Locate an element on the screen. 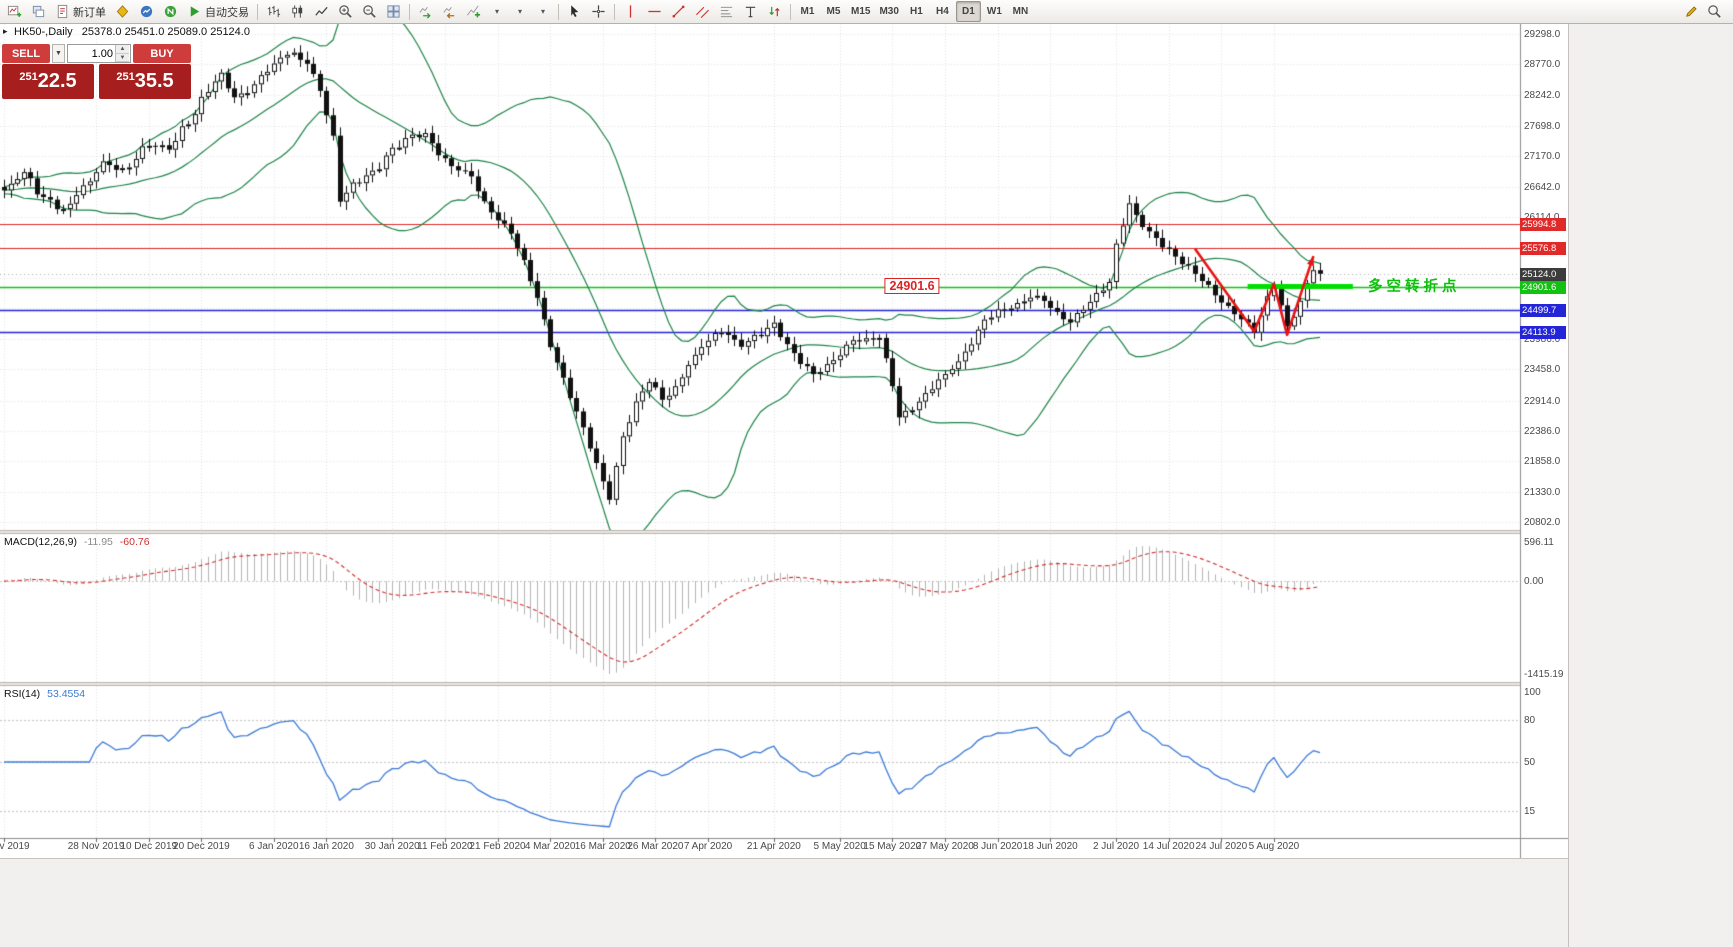 This screenshot has height=947, width=1733. timeframe-m5-button: M5 is located at coordinates (833, 11).